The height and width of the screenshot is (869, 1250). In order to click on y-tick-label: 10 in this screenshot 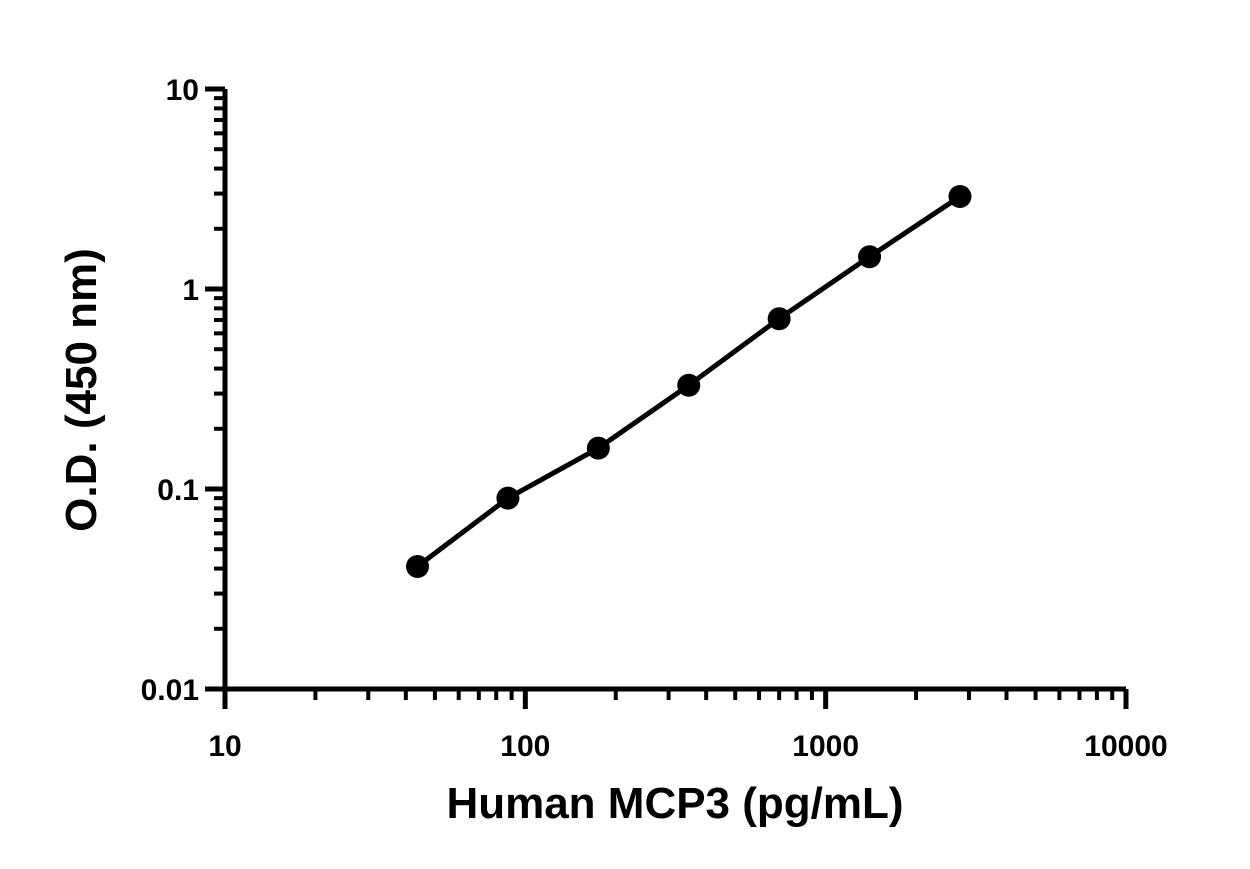, I will do `click(182, 90)`.